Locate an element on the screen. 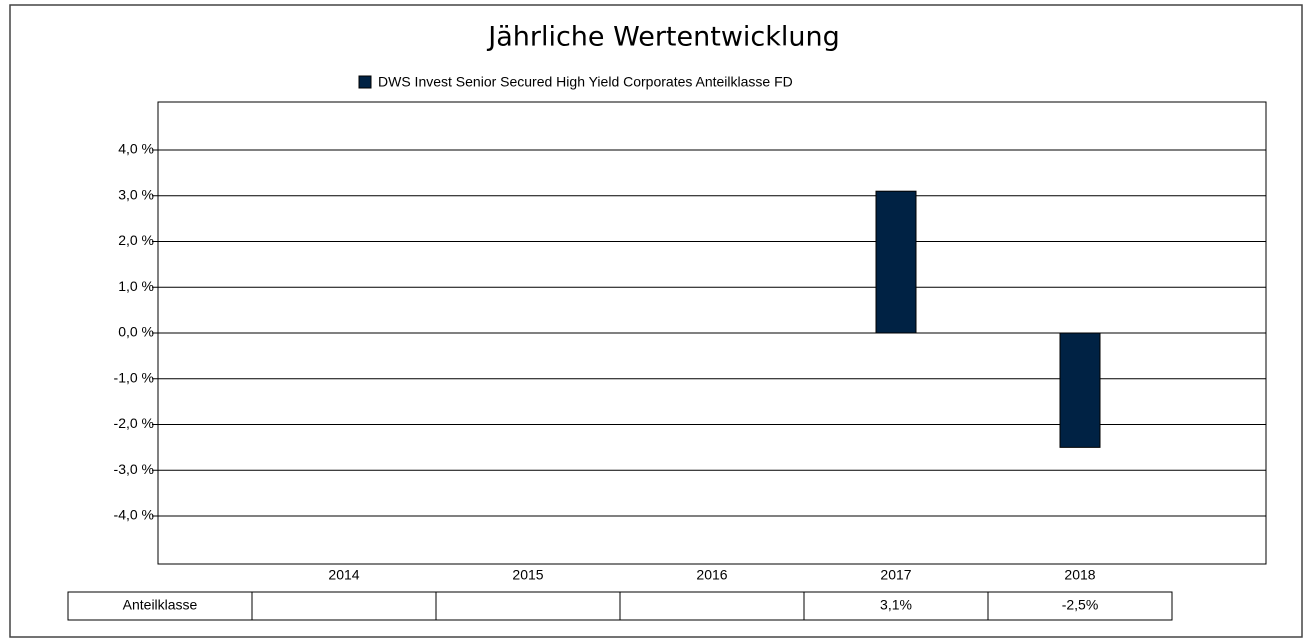 The width and height of the screenshot is (1312, 644). value-label: 3,1% is located at coordinates (896, 605).